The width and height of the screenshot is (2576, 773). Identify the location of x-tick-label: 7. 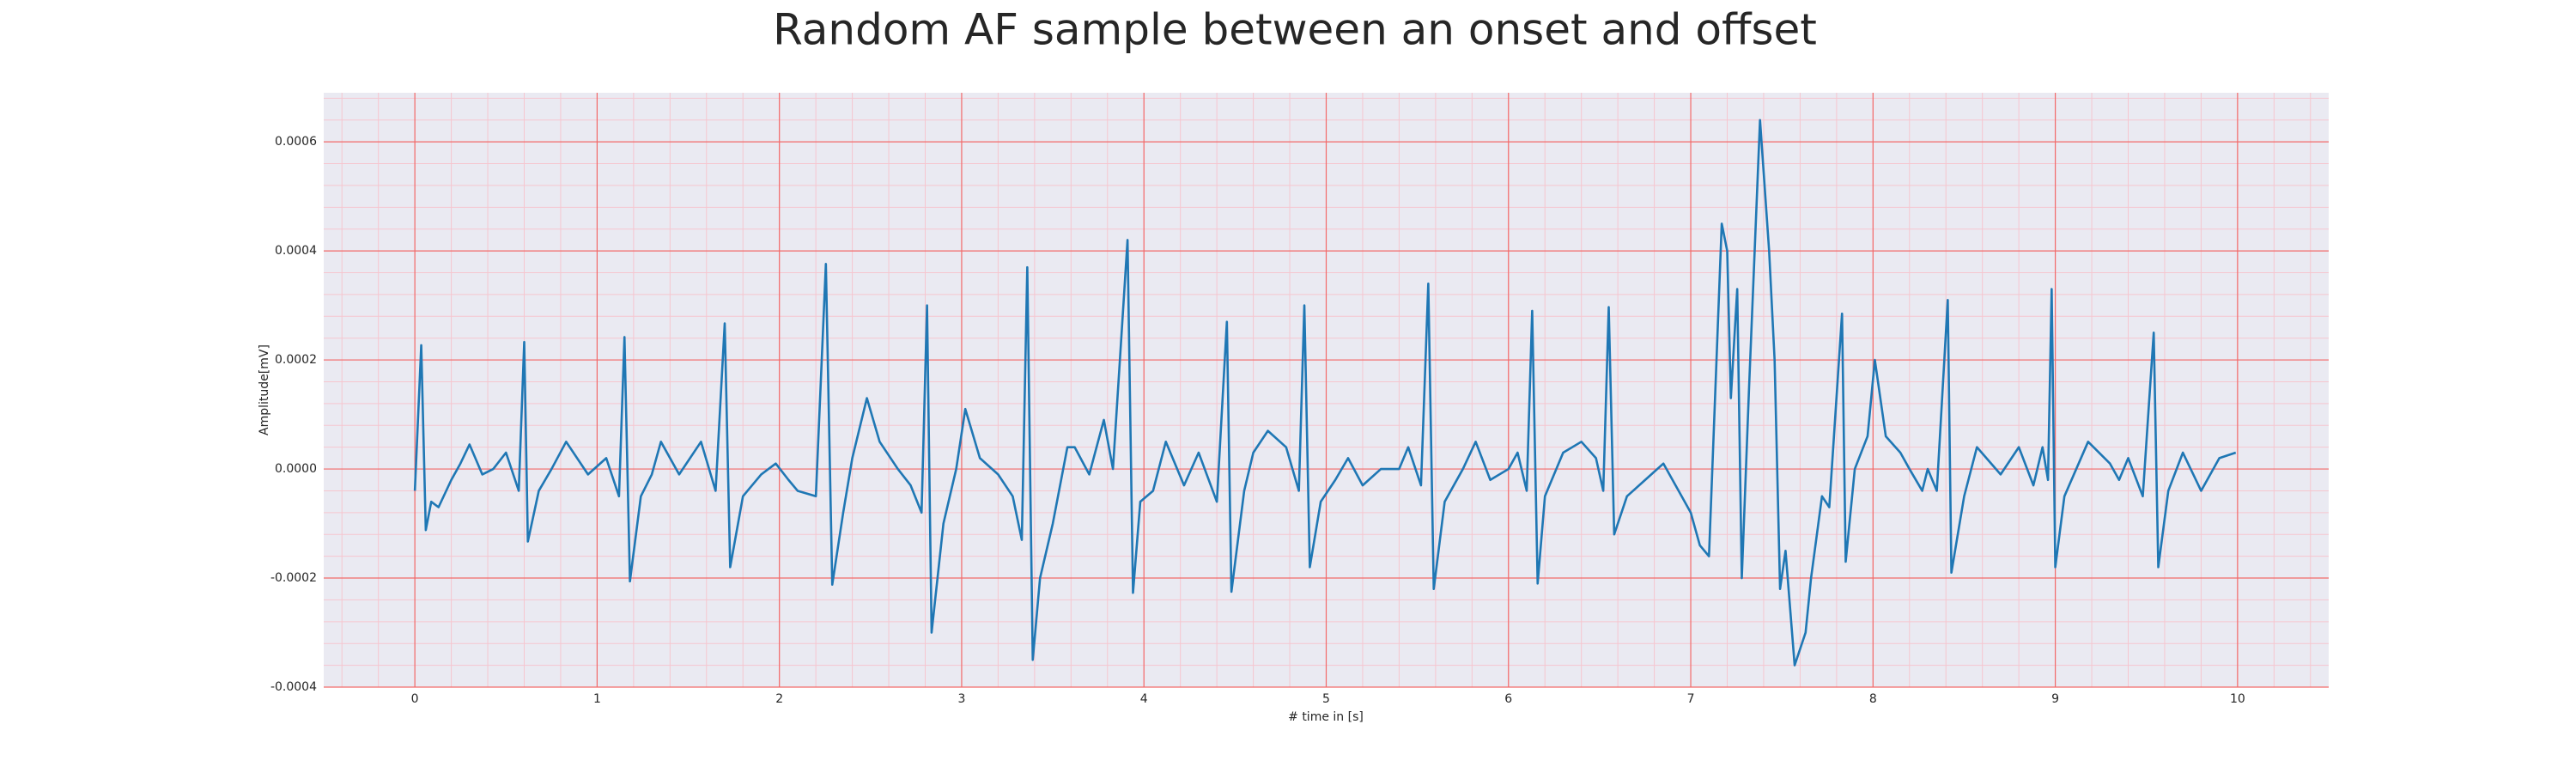
(1691, 699).